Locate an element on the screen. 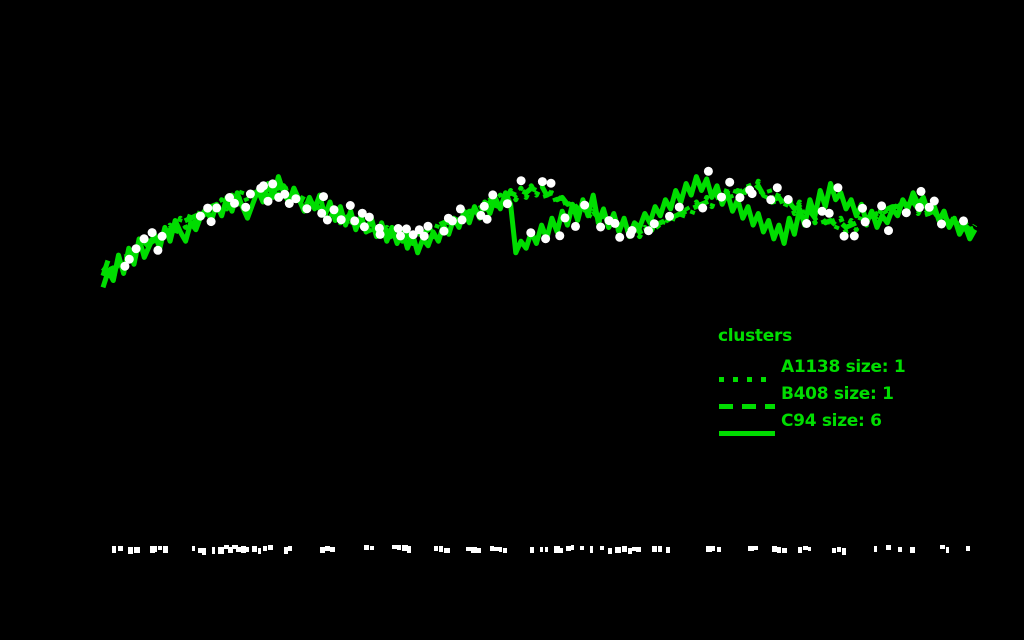  legend-item-a1138: A1138 size: 1 is located at coordinates (818, 369).